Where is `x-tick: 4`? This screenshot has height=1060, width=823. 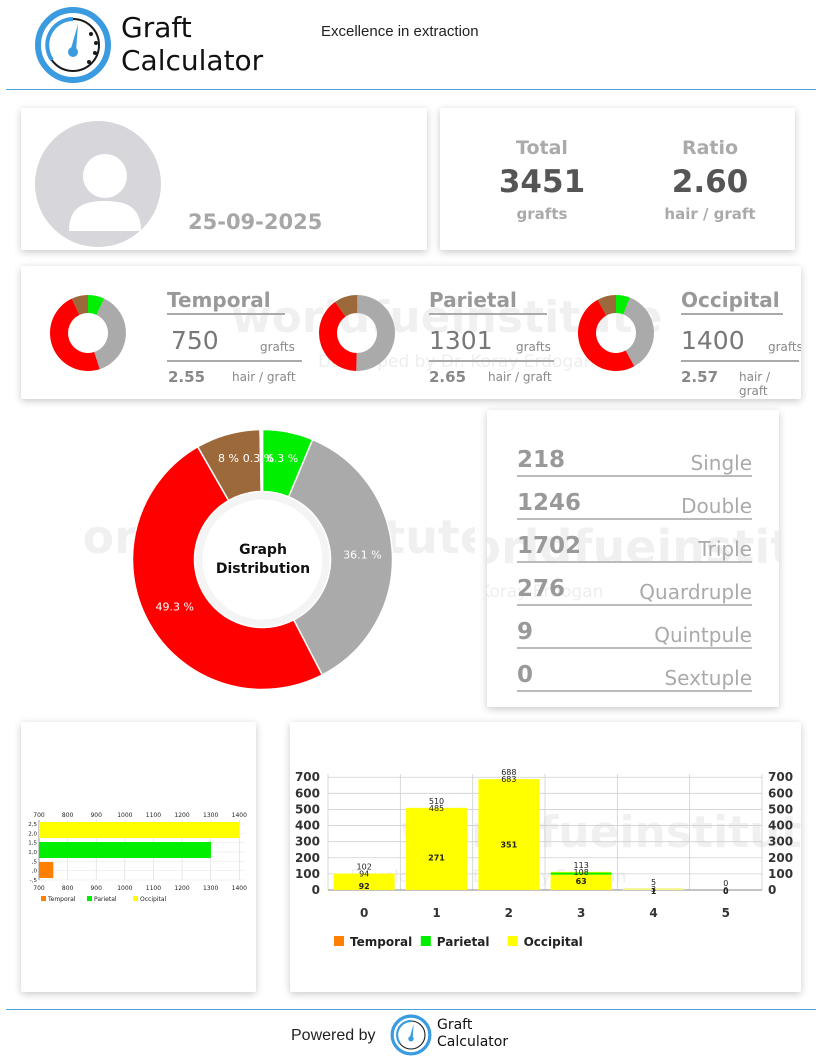 x-tick: 4 is located at coordinates (653, 913).